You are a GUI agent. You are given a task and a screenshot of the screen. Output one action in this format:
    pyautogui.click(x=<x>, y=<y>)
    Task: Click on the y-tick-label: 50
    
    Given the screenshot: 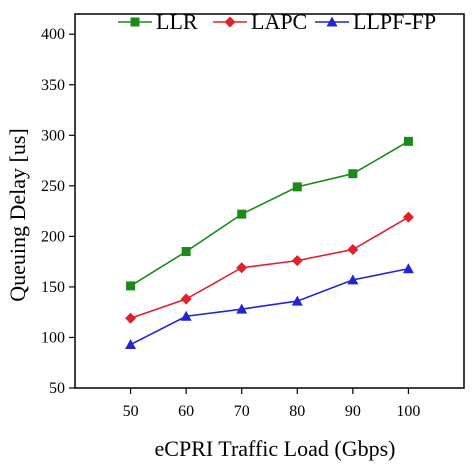 What is the action you would take?
    pyautogui.click(x=57, y=388)
    